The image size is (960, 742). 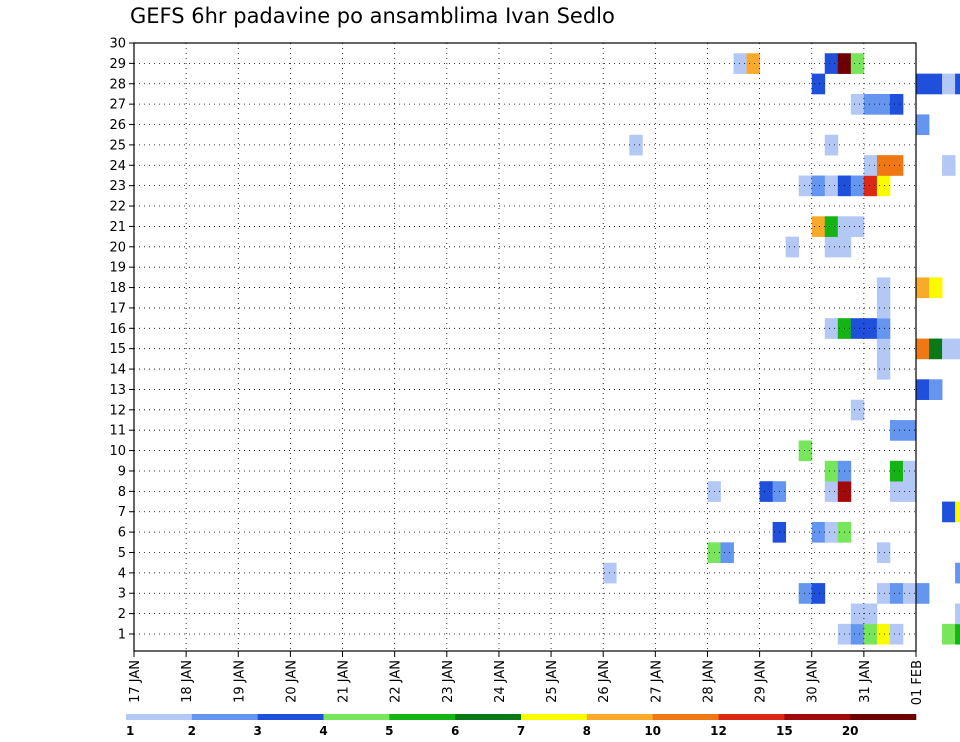 What do you see at coordinates (117, 145) in the screenshot?
I see `y-tick-label: 25` at bounding box center [117, 145].